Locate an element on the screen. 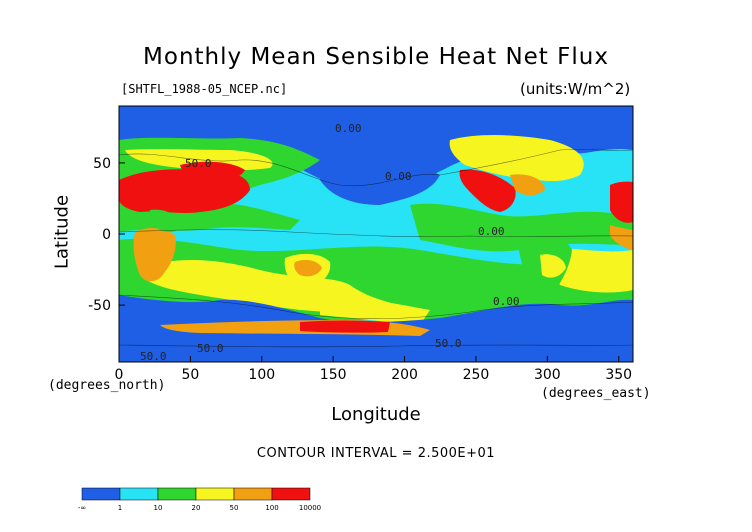  colorbar-label: 20 is located at coordinates (196, 508).